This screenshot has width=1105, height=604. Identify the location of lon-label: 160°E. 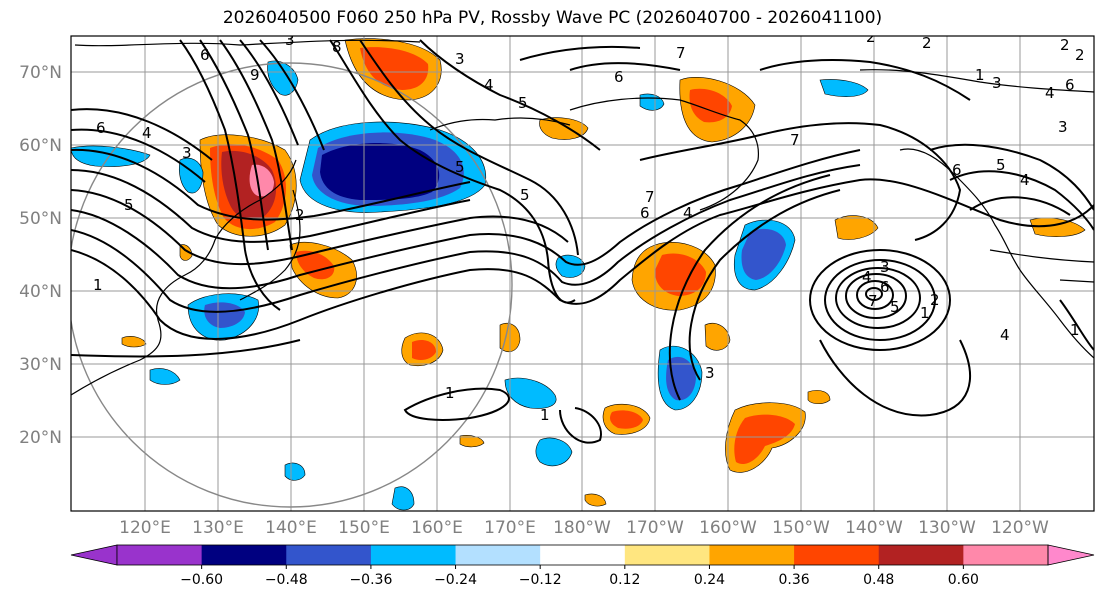
(437, 528).